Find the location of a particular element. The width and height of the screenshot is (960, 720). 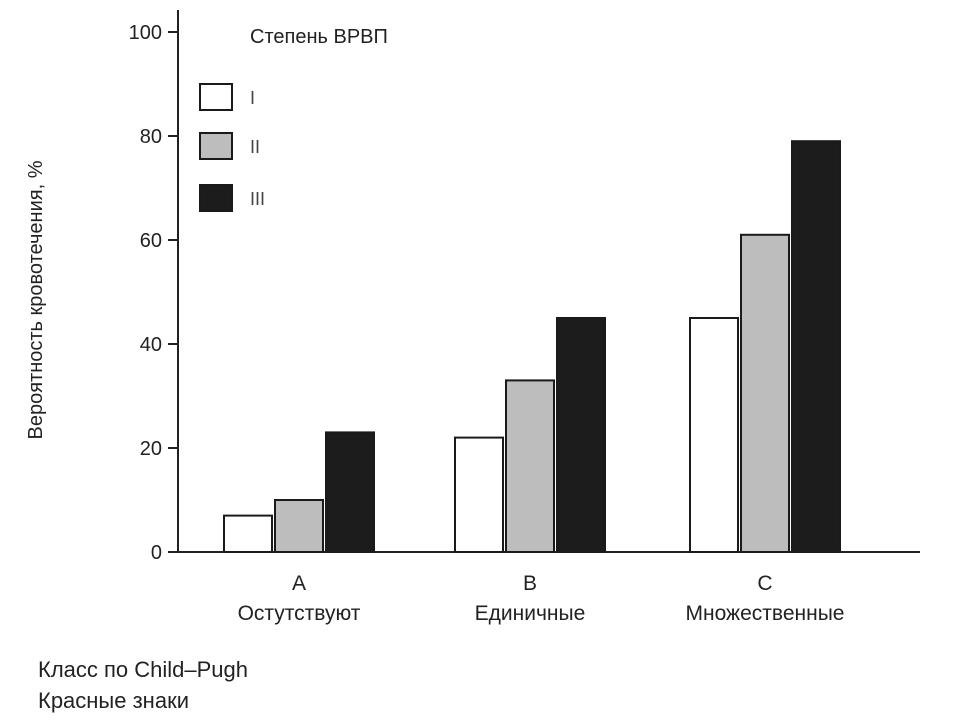

legend-swatch-i is located at coordinates (216, 97).